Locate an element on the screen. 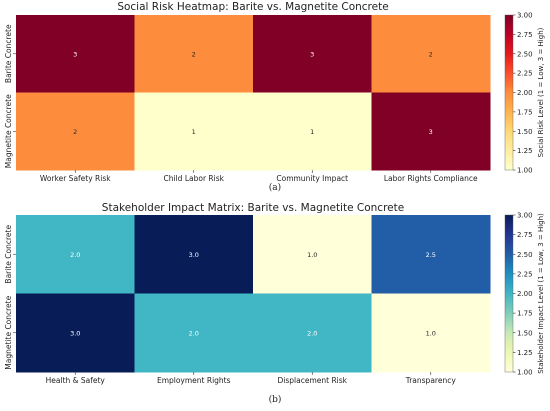  colorbar-label: Social Risk Level (1 = Low, 3 = High) is located at coordinates (541, 92).